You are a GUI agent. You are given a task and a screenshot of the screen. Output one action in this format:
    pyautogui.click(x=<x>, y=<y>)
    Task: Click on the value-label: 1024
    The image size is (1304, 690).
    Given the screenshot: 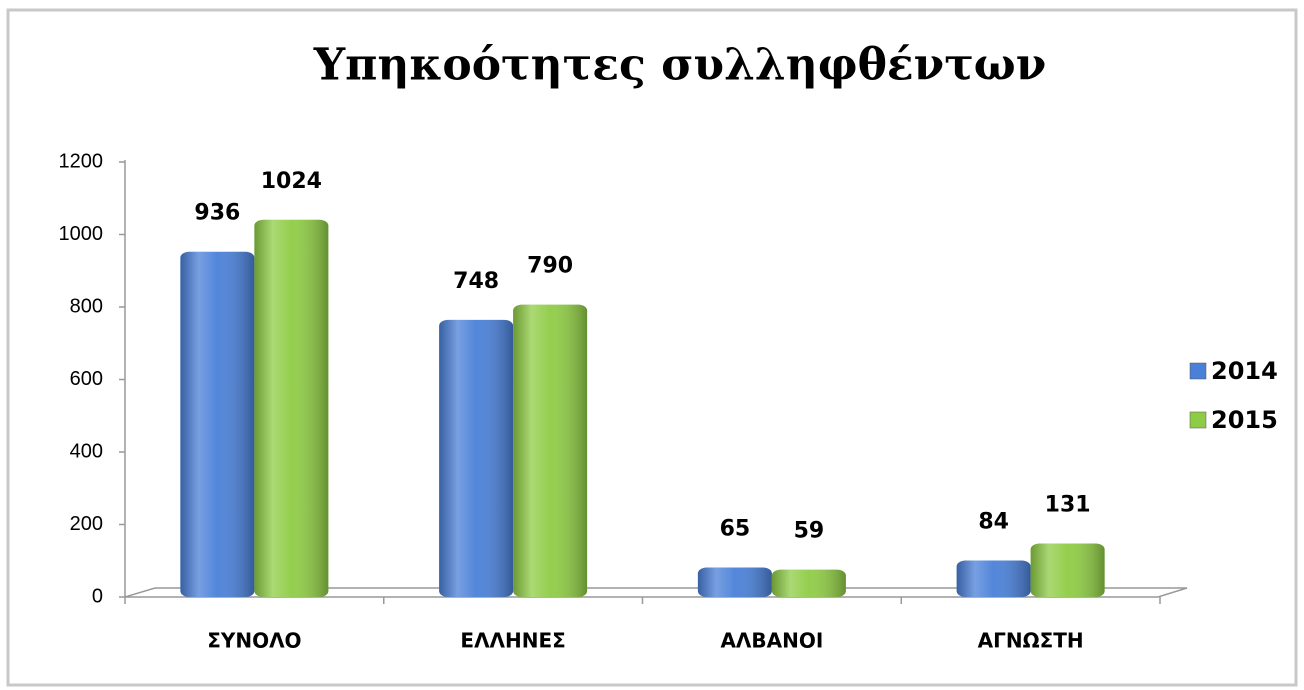 What is the action you would take?
    pyautogui.click(x=291, y=181)
    